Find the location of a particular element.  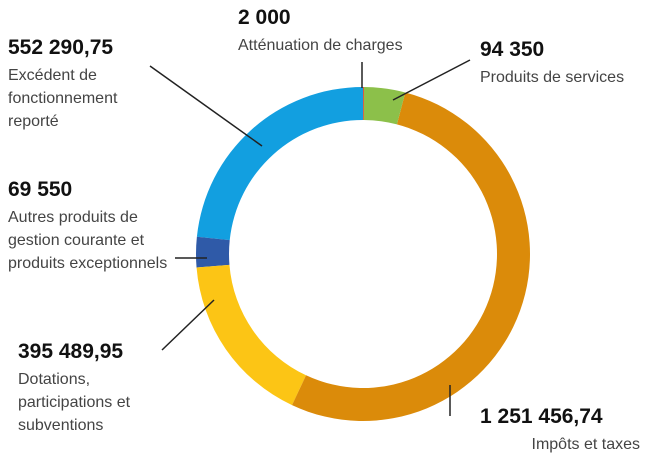

value-label: 2 000 is located at coordinates (264, 17).